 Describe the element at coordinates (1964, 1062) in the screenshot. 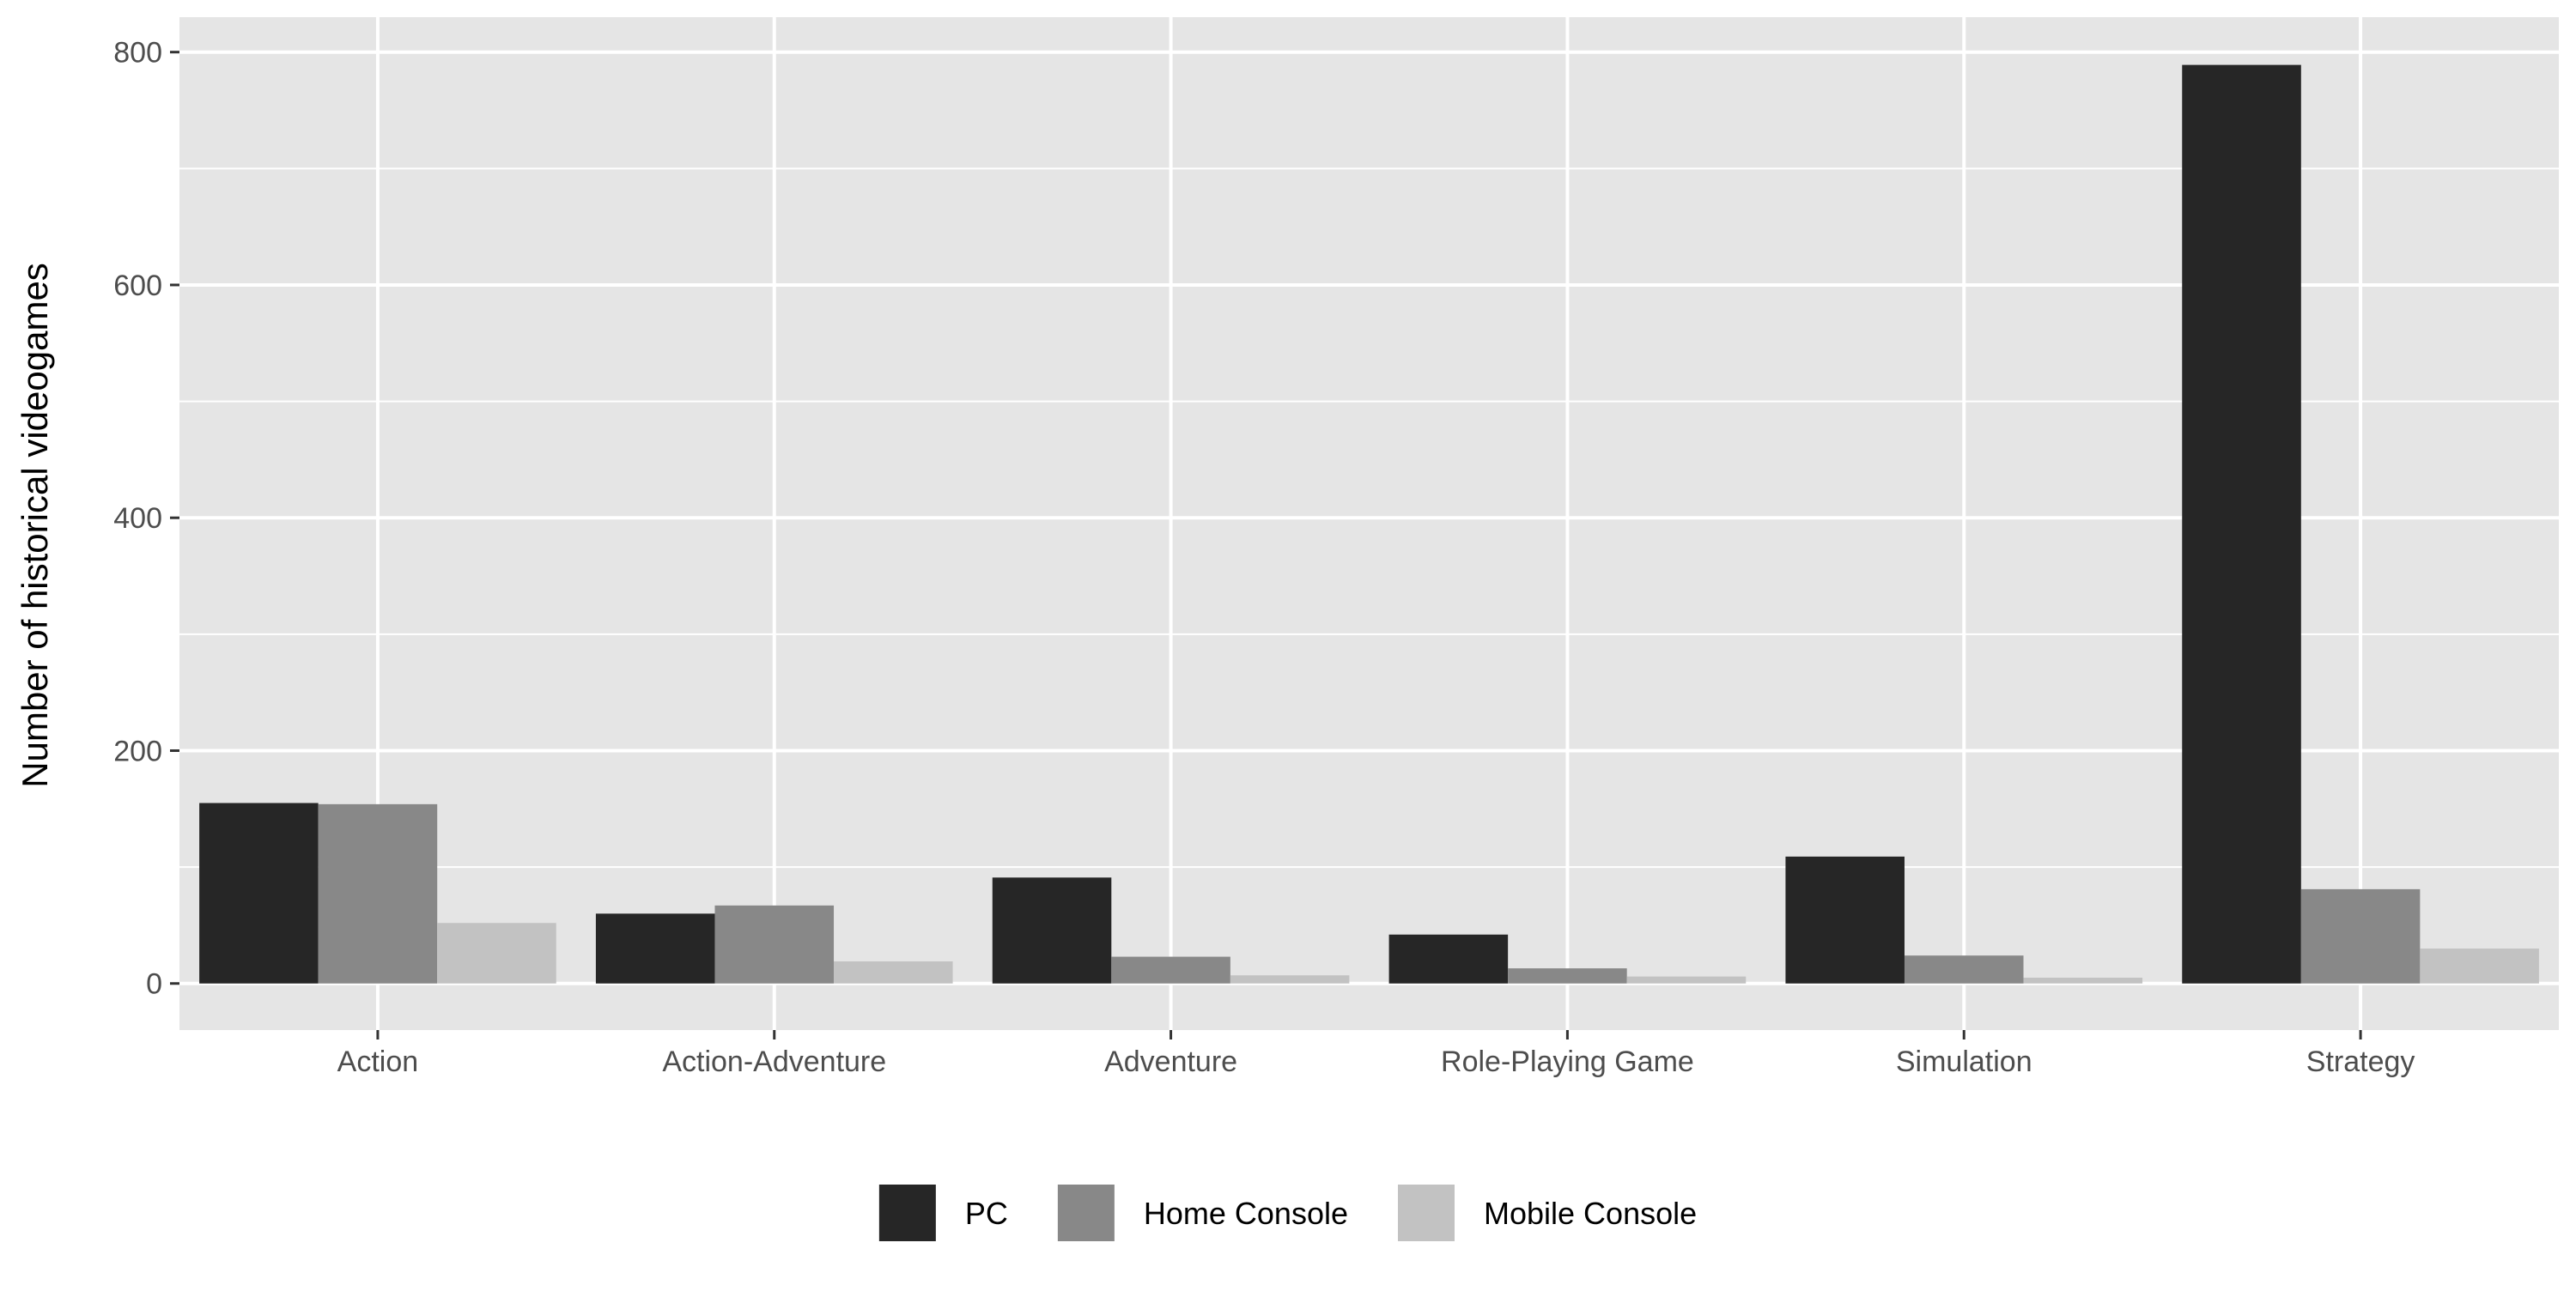

I see `x-tick-label: Simulation` at that location.